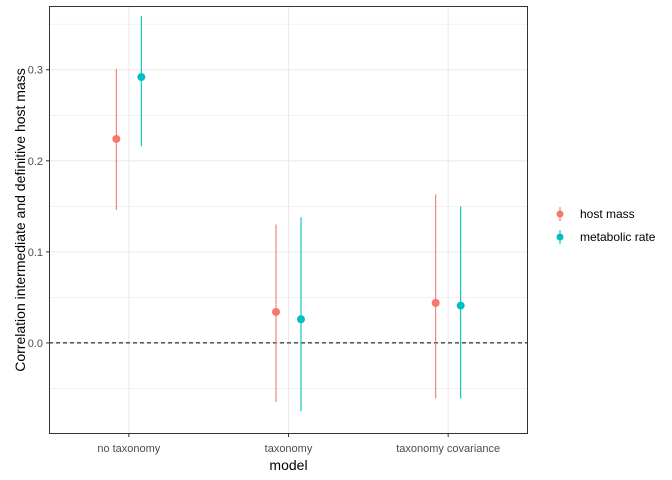 This screenshot has width=672, height=480. What do you see at coordinates (38, 207) in the screenshot?
I see `y-axis: 0.0 0.1 0.2 0.3` at bounding box center [38, 207].